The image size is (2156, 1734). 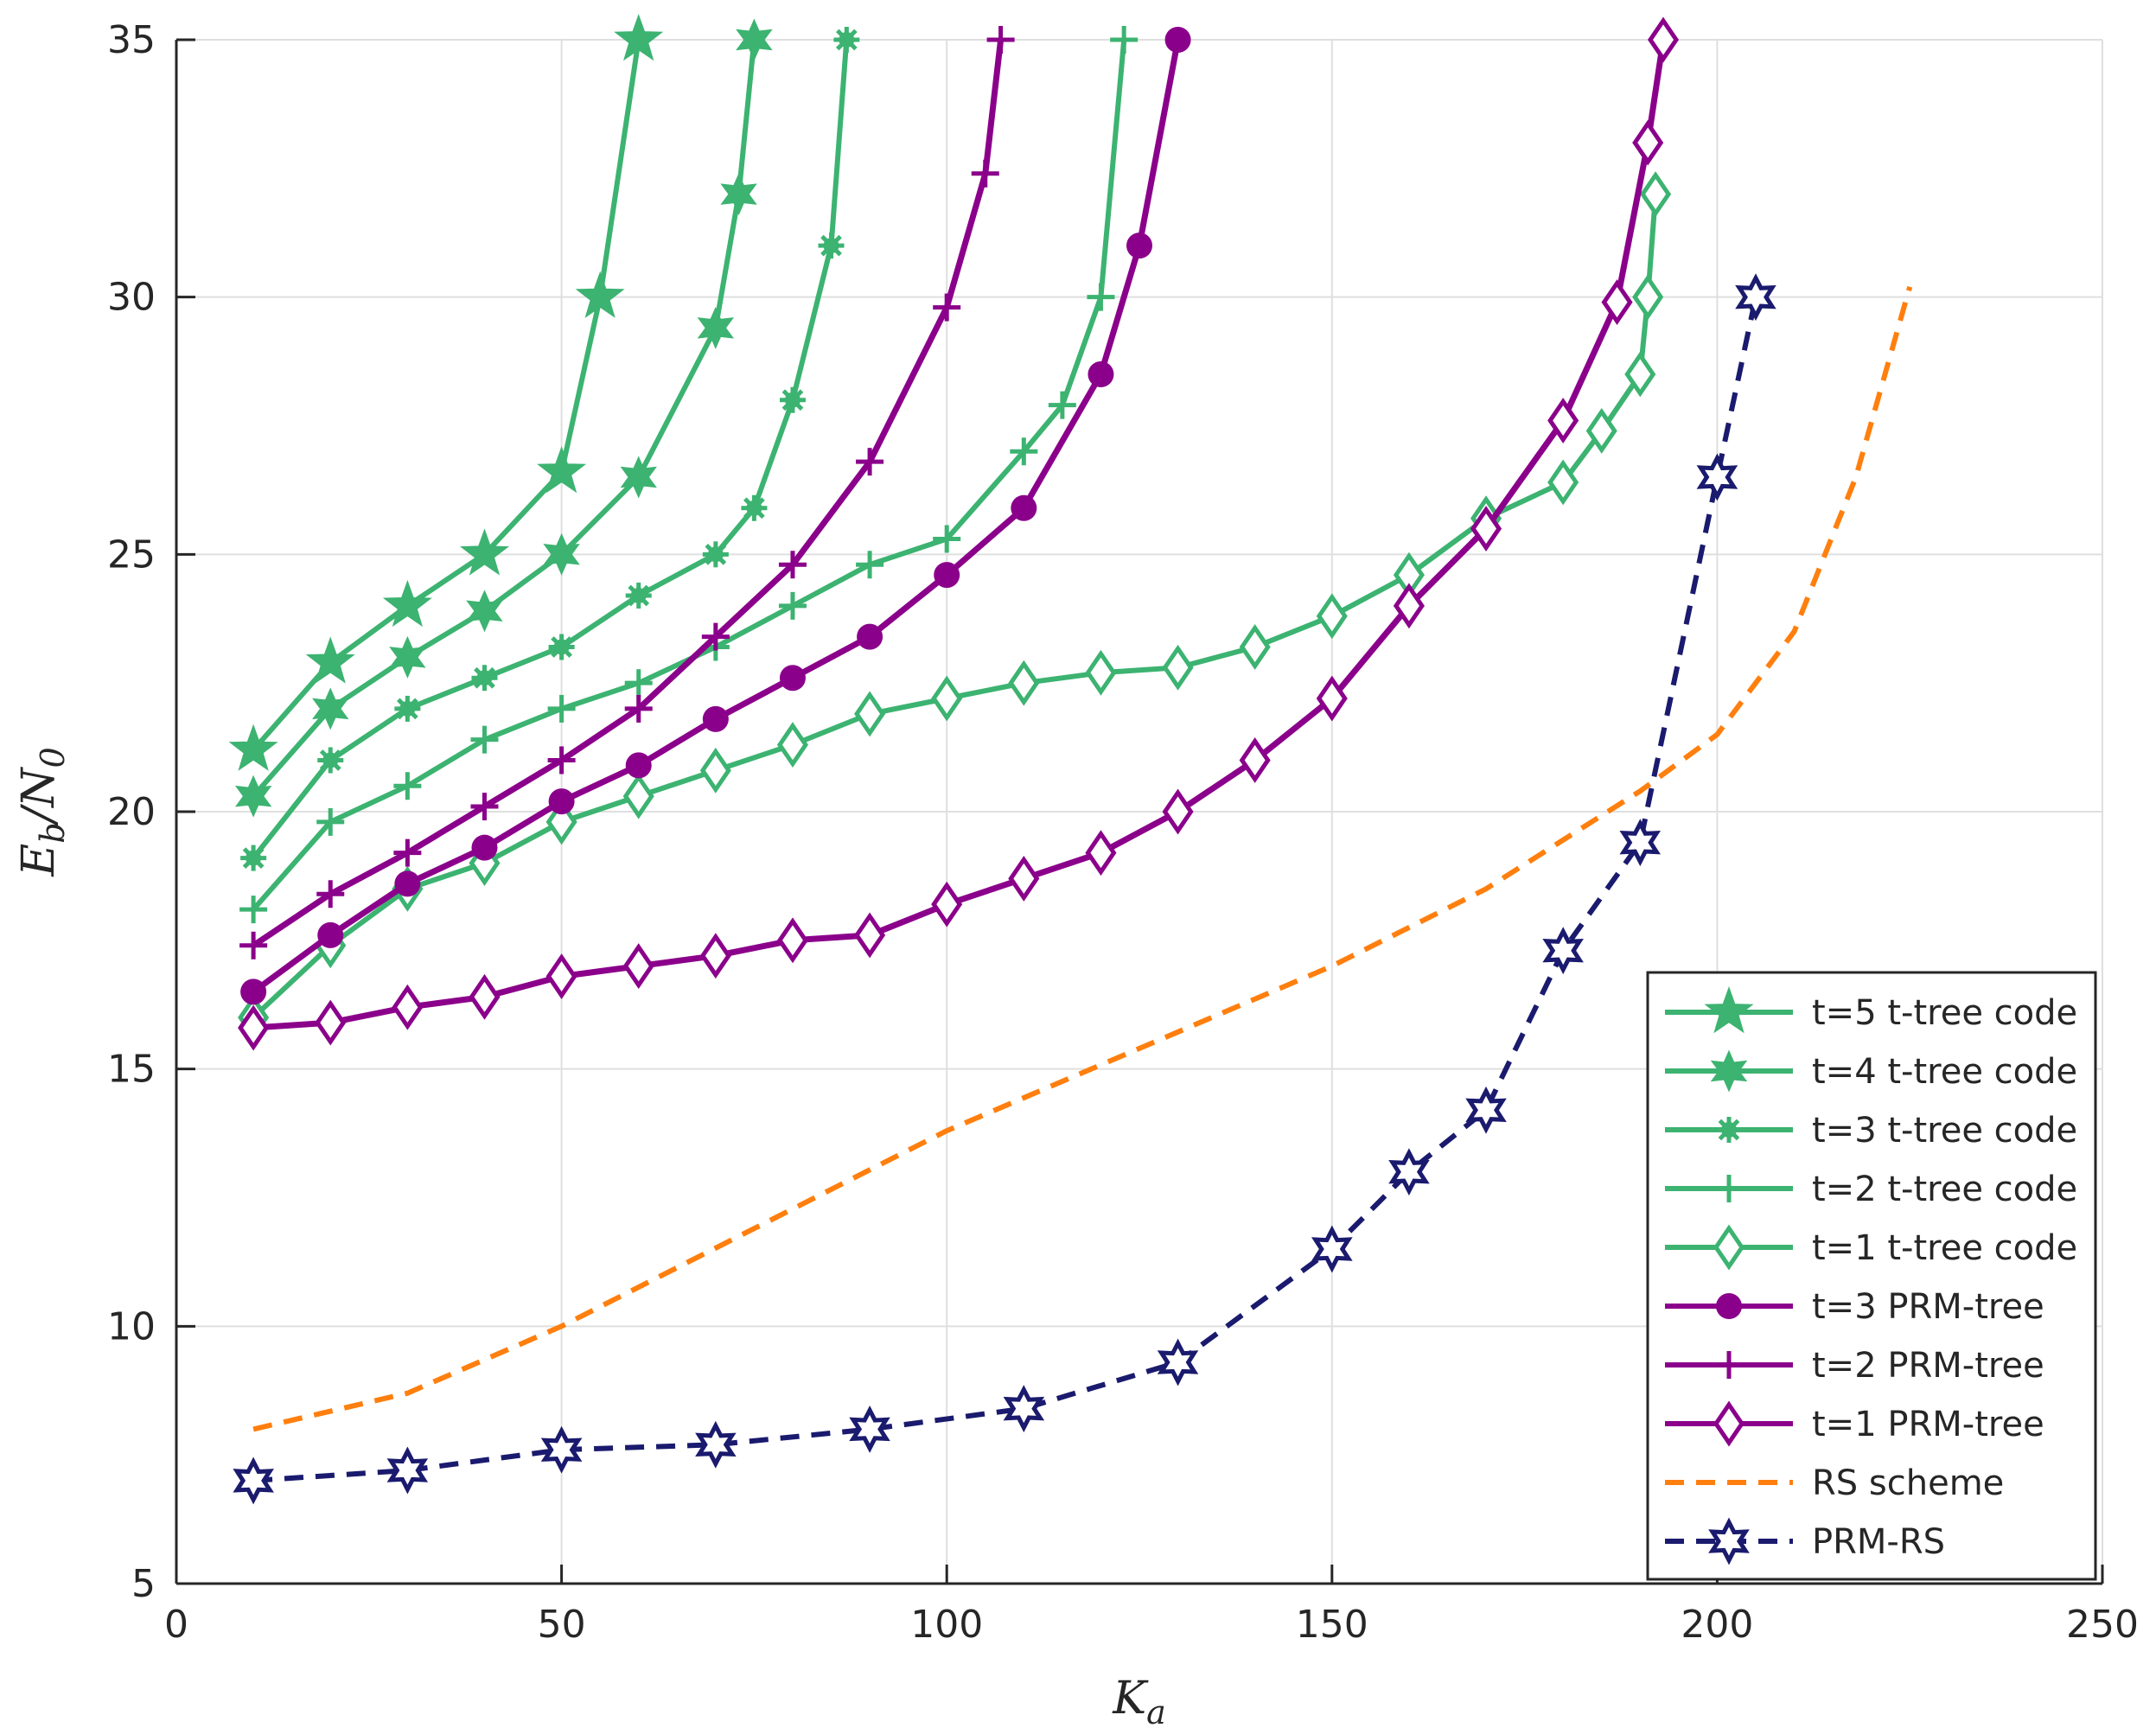 I want to click on legend-item: t=3 t-tree code, so click(x=1871, y=1131).